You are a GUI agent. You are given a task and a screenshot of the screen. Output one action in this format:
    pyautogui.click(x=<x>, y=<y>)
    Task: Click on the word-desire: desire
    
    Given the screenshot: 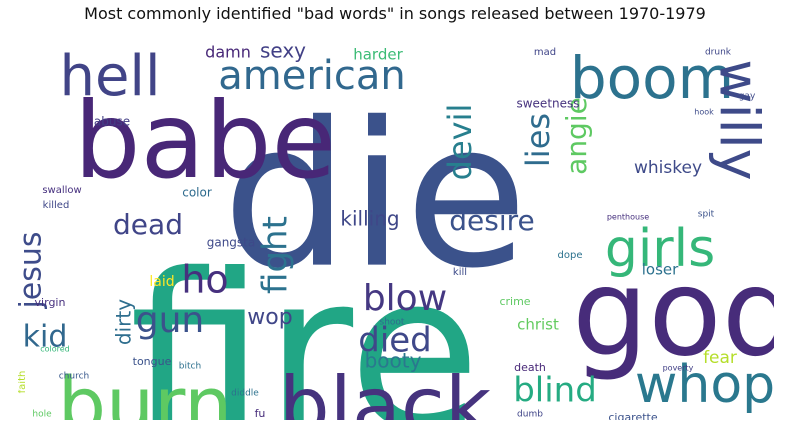 What is the action you would take?
    pyautogui.click(x=492, y=220)
    